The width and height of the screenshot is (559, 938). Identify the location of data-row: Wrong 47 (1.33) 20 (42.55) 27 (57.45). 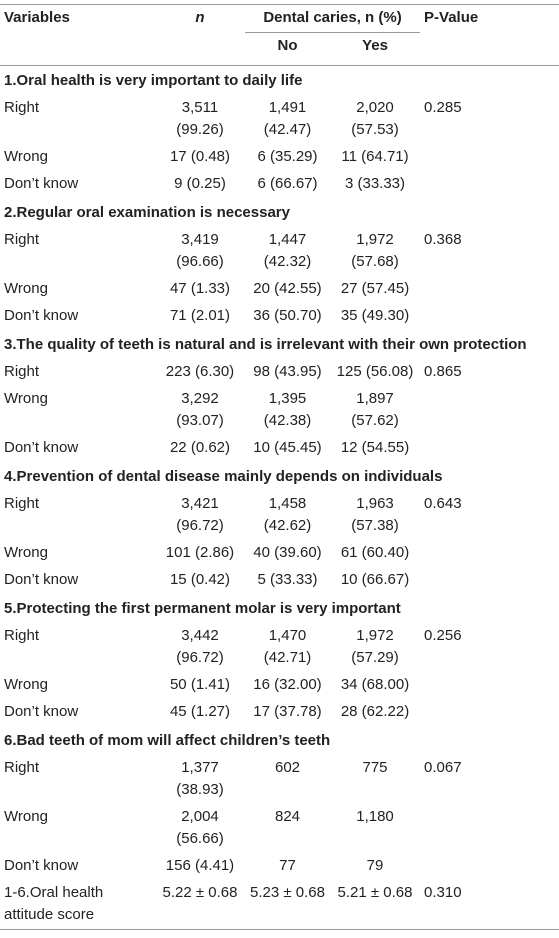
(279, 289).